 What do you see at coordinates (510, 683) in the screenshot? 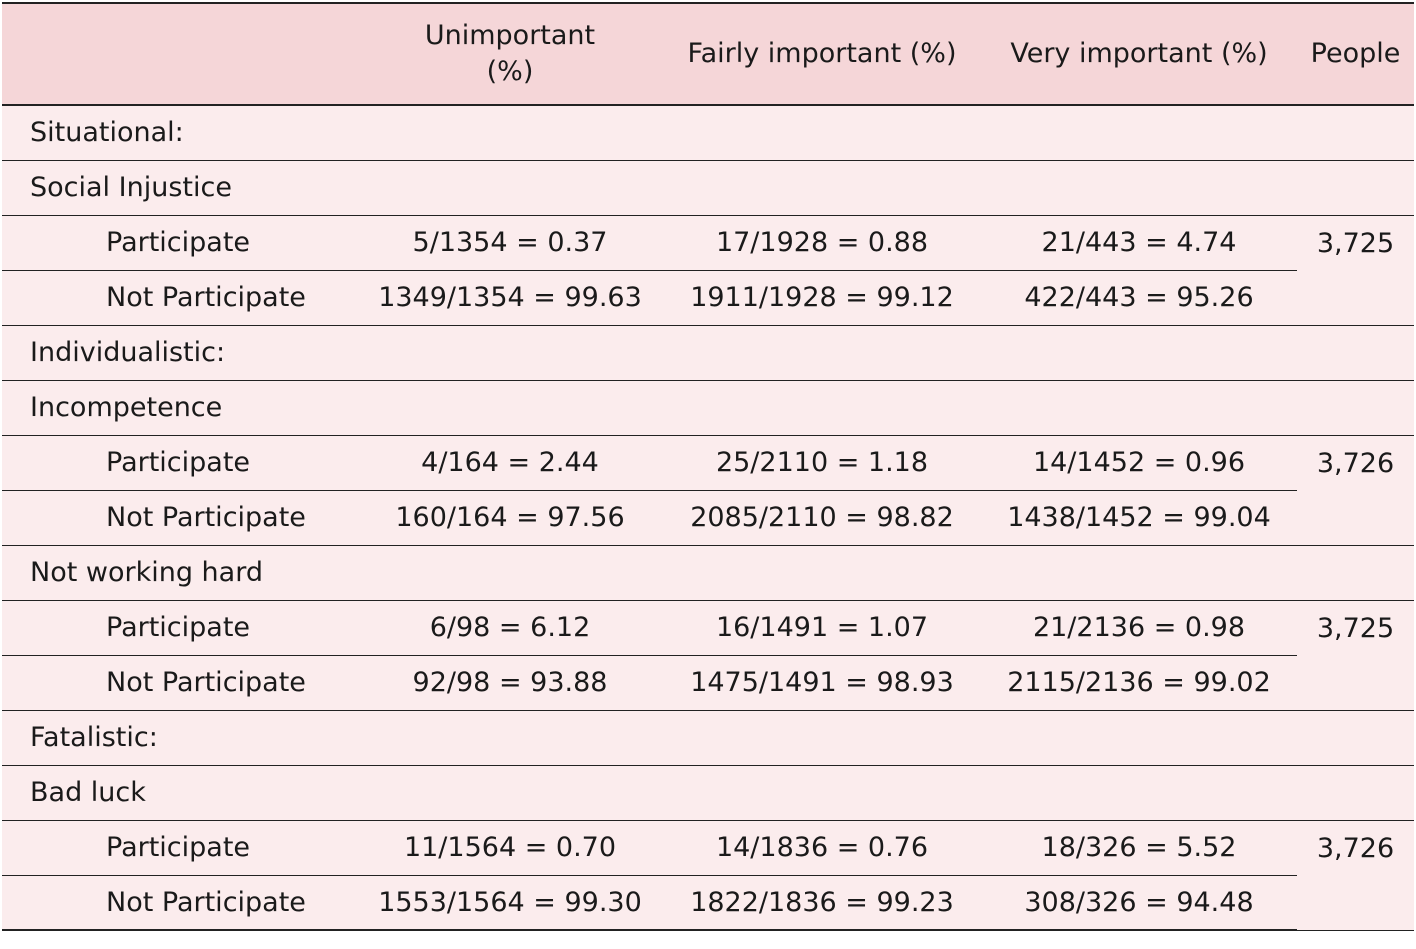
I see `cell-unimportant: 92/98 = 93.88` at bounding box center [510, 683].